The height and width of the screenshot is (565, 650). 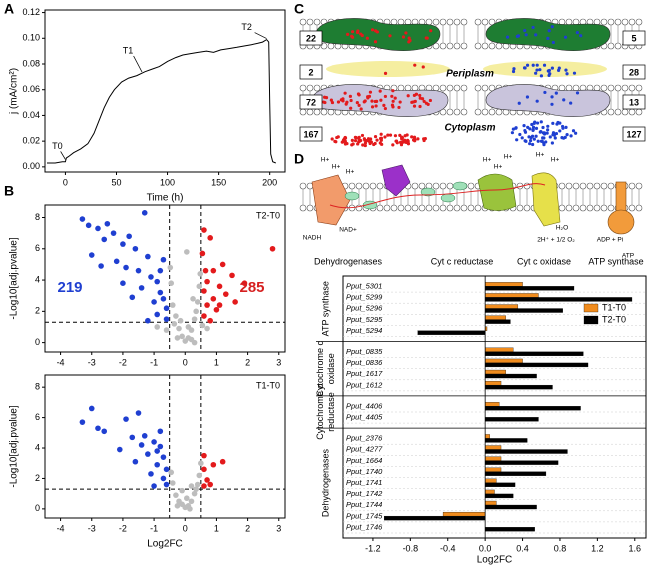 I want to click on x-tick-label: 0.4, so click(x=522, y=548).